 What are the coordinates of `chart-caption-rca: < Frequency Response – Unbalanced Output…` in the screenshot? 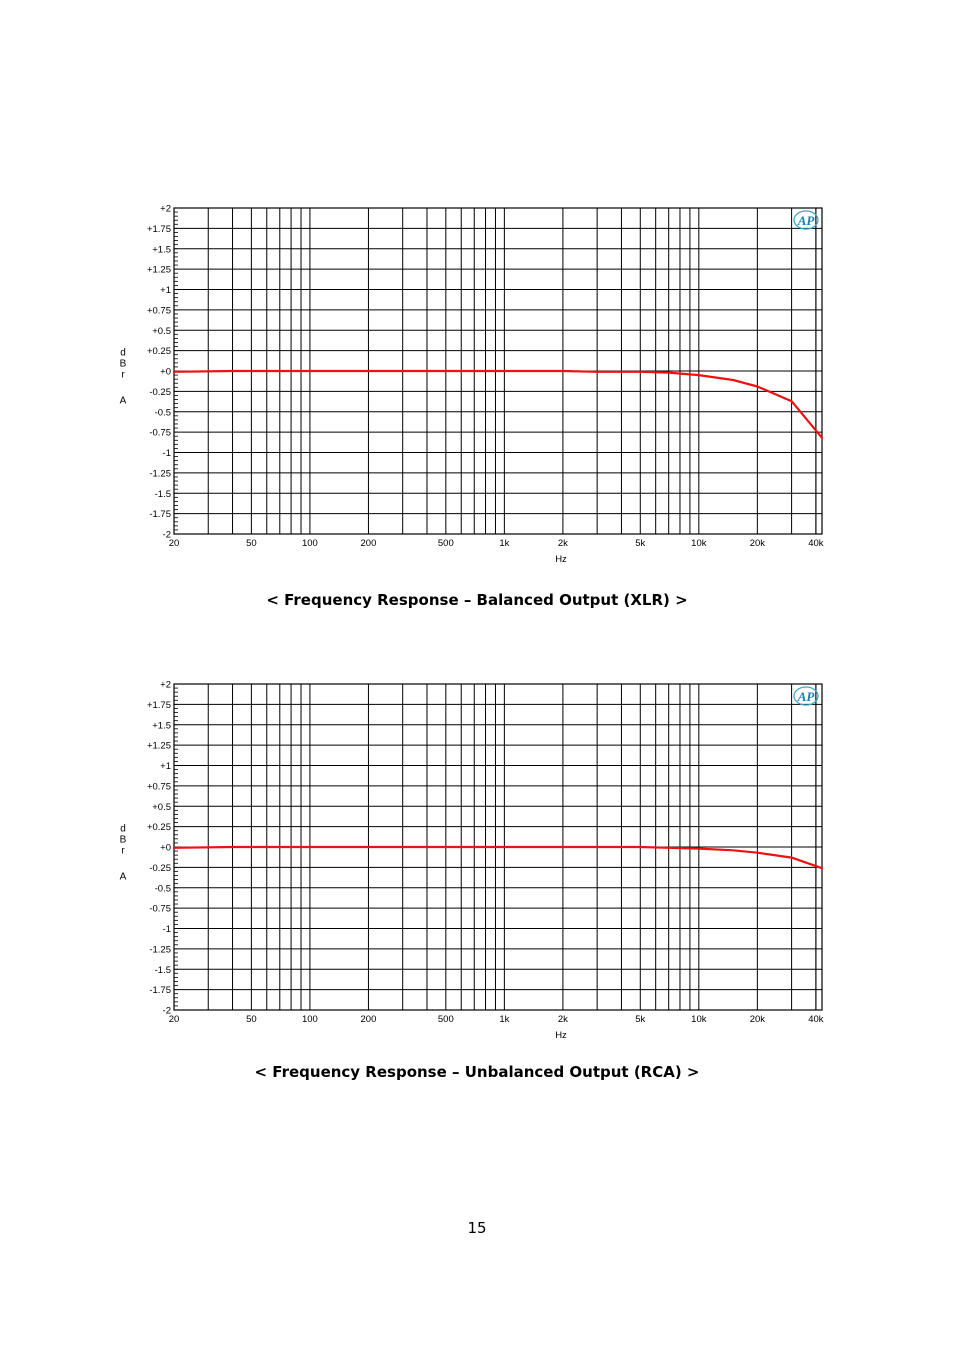 It's located at (477, 1072).